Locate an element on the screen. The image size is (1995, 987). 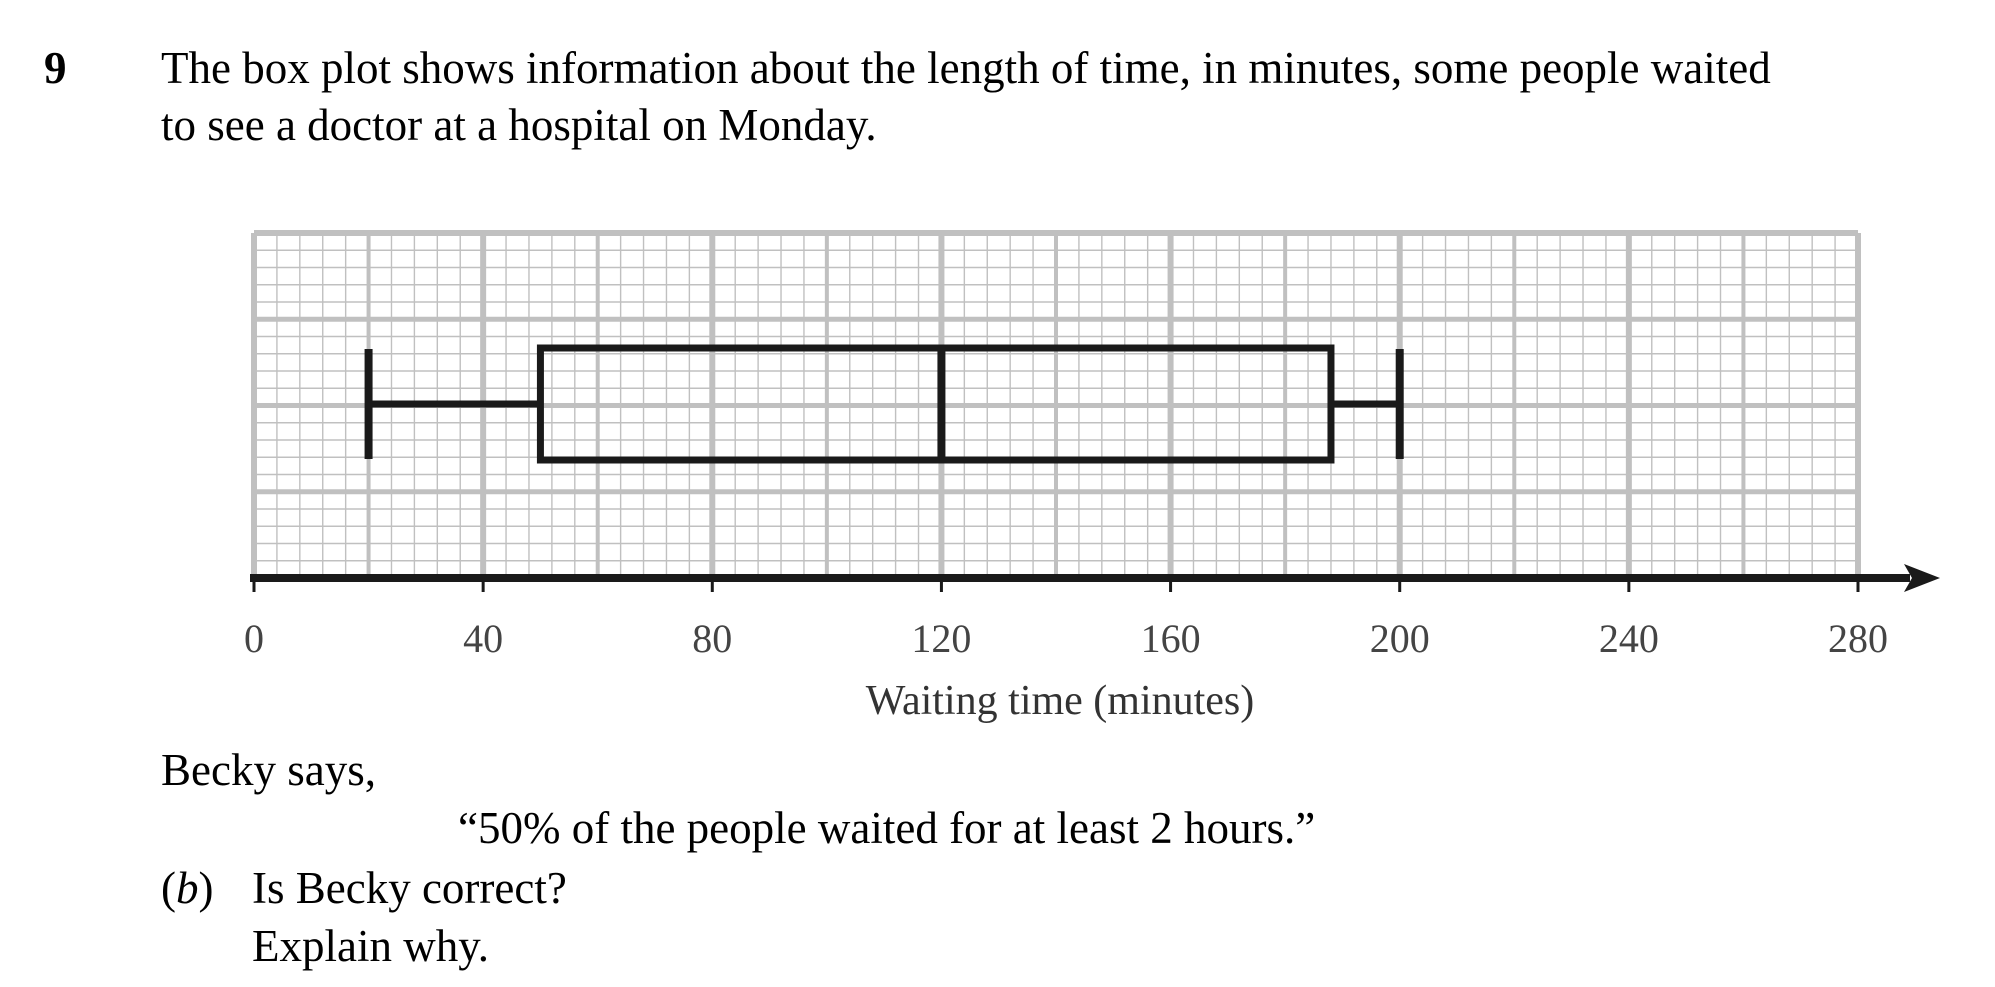
x-tick-label: 40 is located at coordinates (483, 638).